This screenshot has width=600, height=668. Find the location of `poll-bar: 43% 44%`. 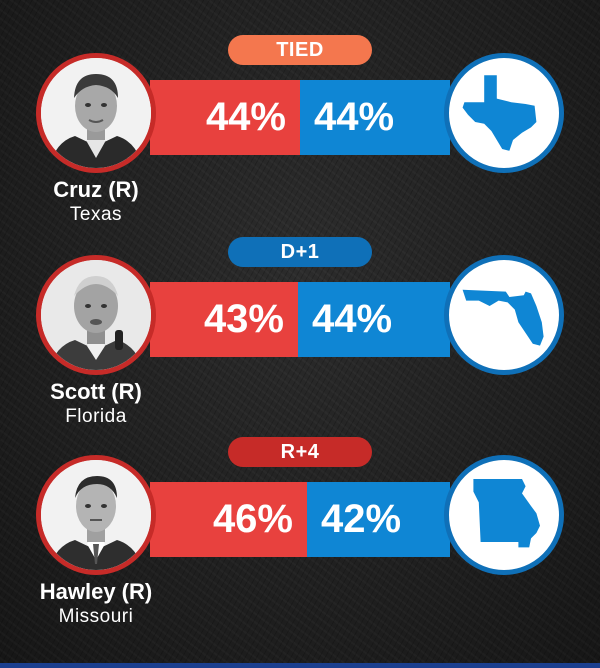

poll-bar: 43% 44% is located at coordinates (300, 319).